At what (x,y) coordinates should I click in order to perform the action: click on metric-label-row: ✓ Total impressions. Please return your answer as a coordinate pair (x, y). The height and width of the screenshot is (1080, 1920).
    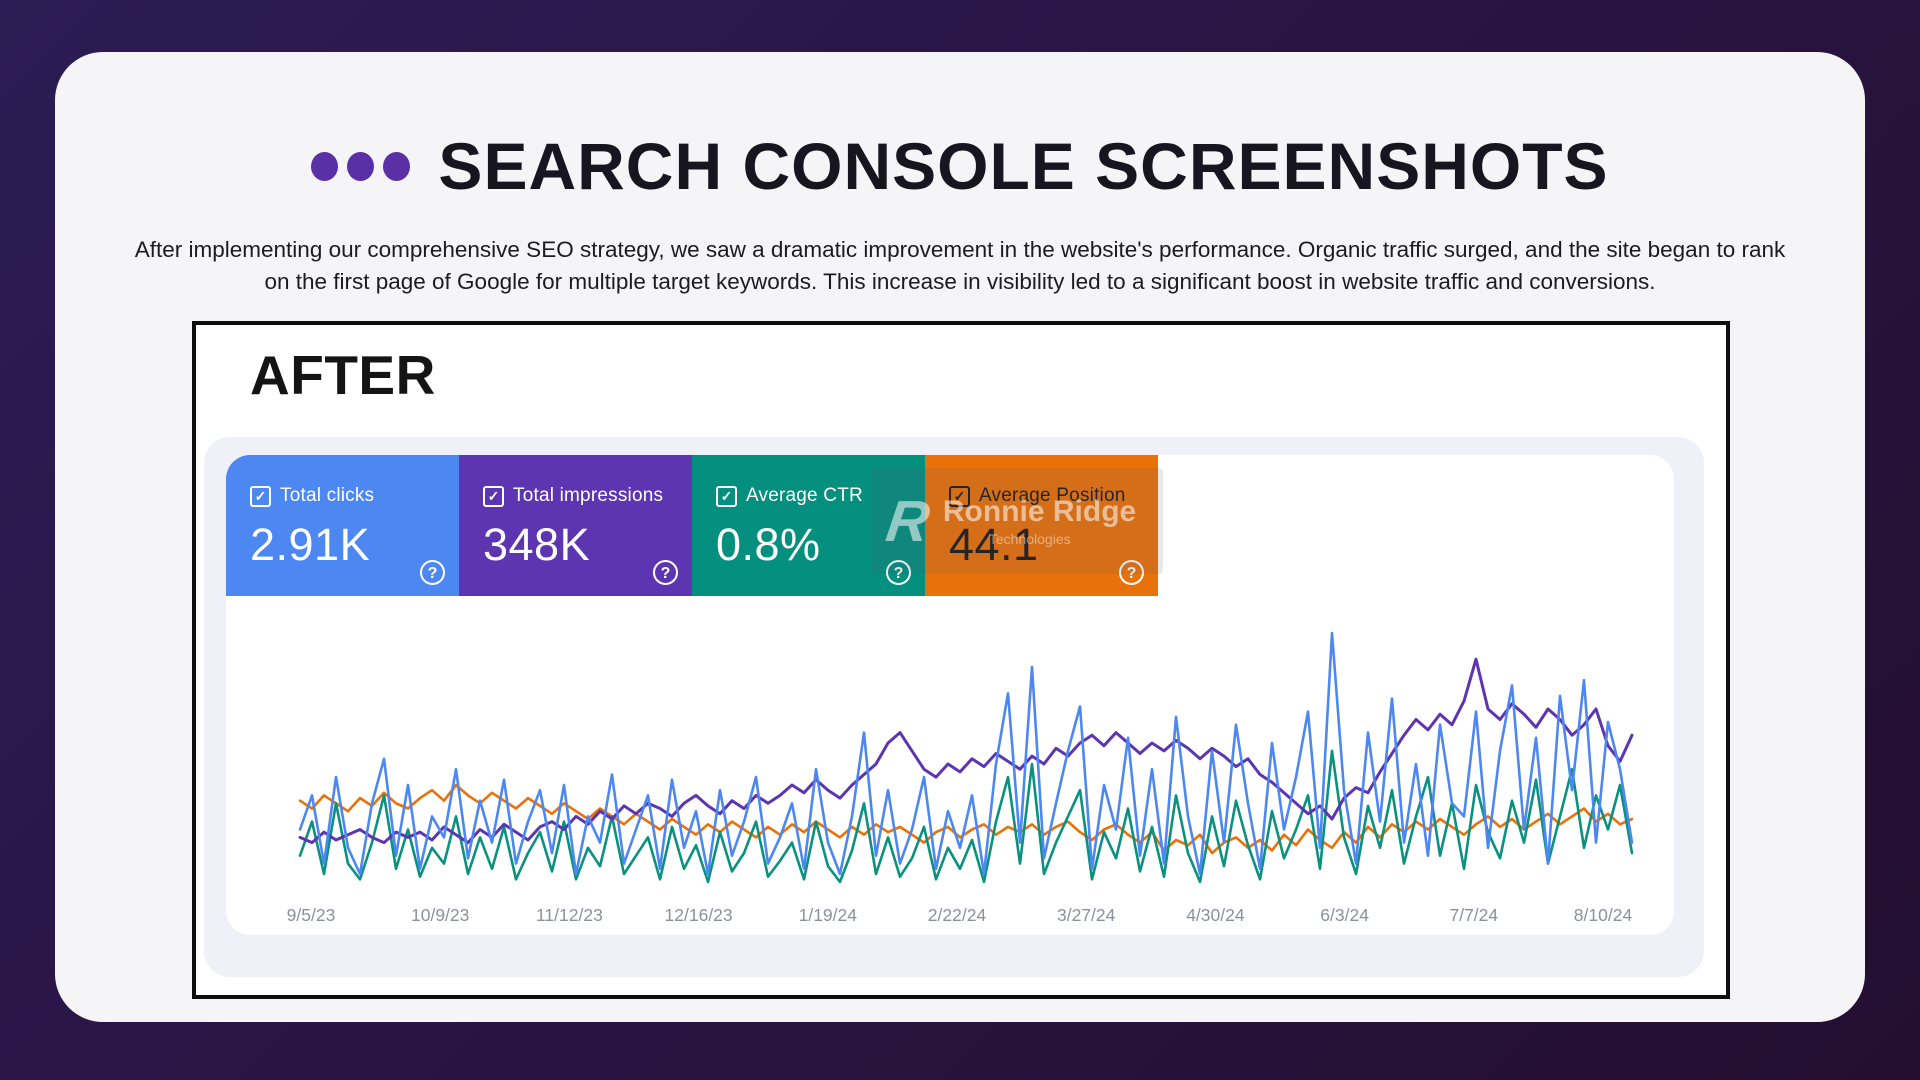
    Looking at the image, I should click on (587, 496).